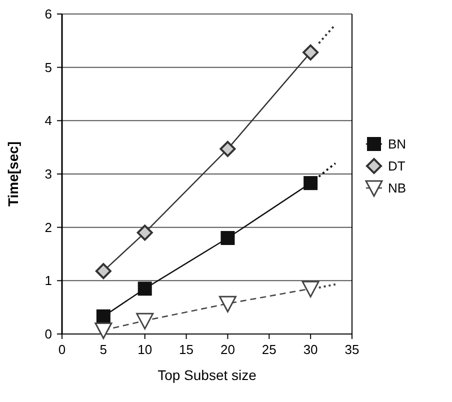 The width and height of the screenshot is (452, 402). What do you see at coordinates (48, 14) in the screenshot?
I see `y-tick-label: 6` at bounding box center [48, 14].